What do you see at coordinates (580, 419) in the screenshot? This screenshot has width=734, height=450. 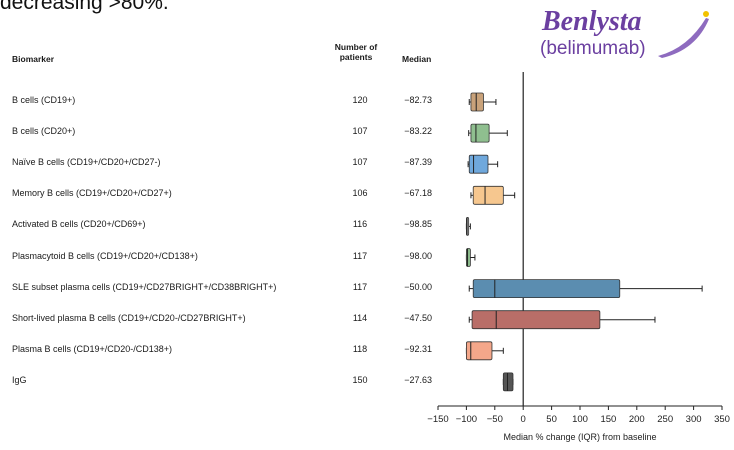 I see `x-tick-label: 100` at bounding box center [580, 419].